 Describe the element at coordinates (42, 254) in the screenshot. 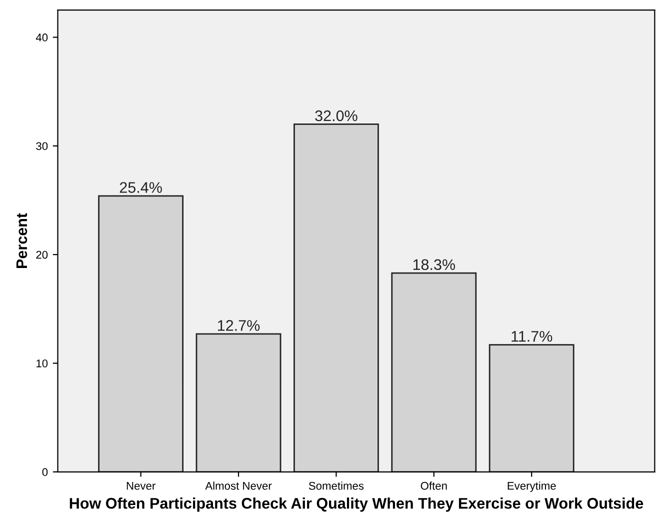

I see `y-tick-label: 20` at that location.